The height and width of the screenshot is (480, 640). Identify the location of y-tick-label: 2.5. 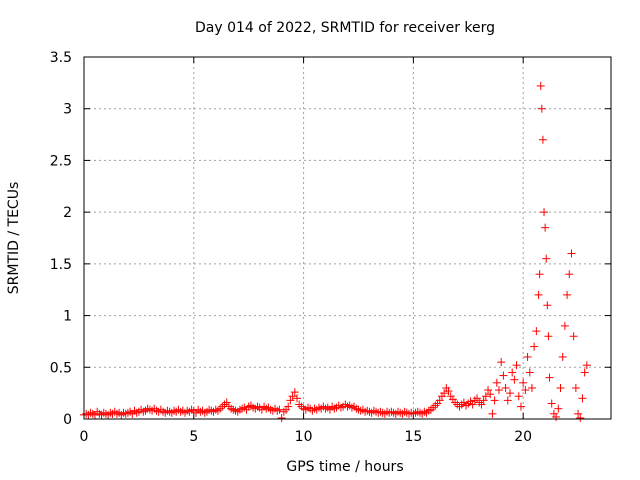
(61, 161).